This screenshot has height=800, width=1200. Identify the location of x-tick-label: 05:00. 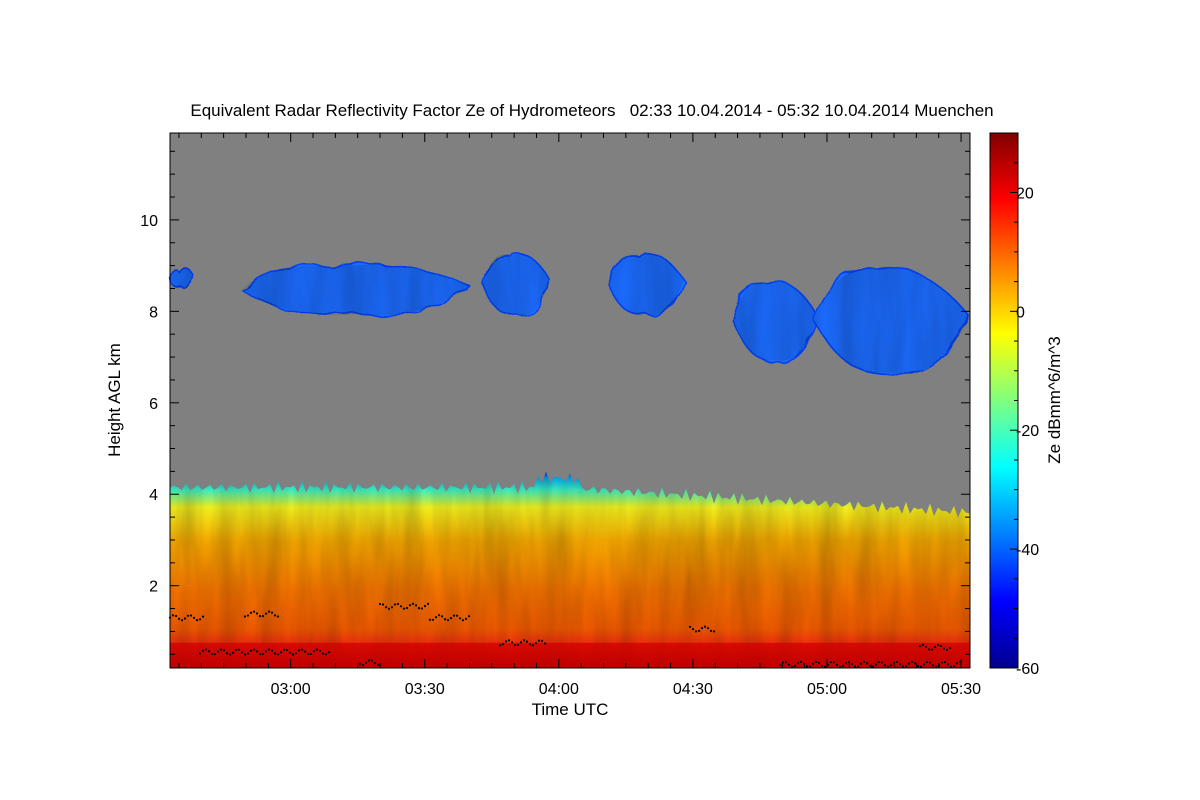
(827, 689).